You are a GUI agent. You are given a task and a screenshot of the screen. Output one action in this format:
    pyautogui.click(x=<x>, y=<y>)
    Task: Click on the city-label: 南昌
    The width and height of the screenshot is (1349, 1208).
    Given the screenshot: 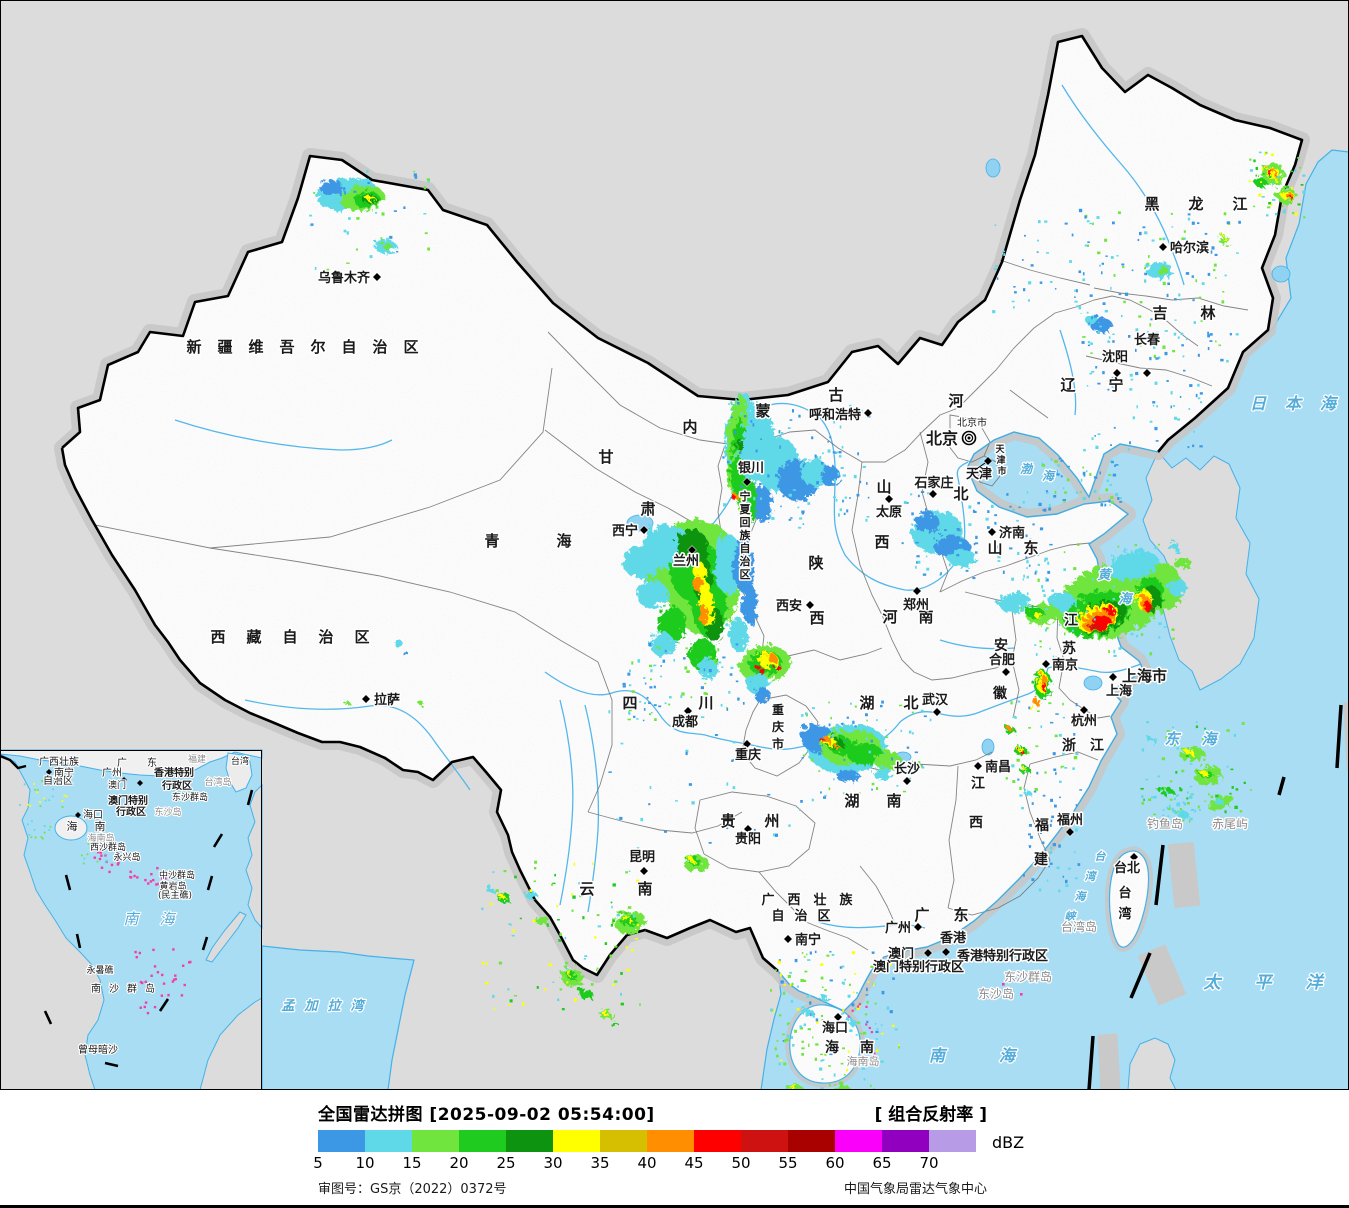 What is the action you would take?
    pyautogui.click(x=998, y=767)
    